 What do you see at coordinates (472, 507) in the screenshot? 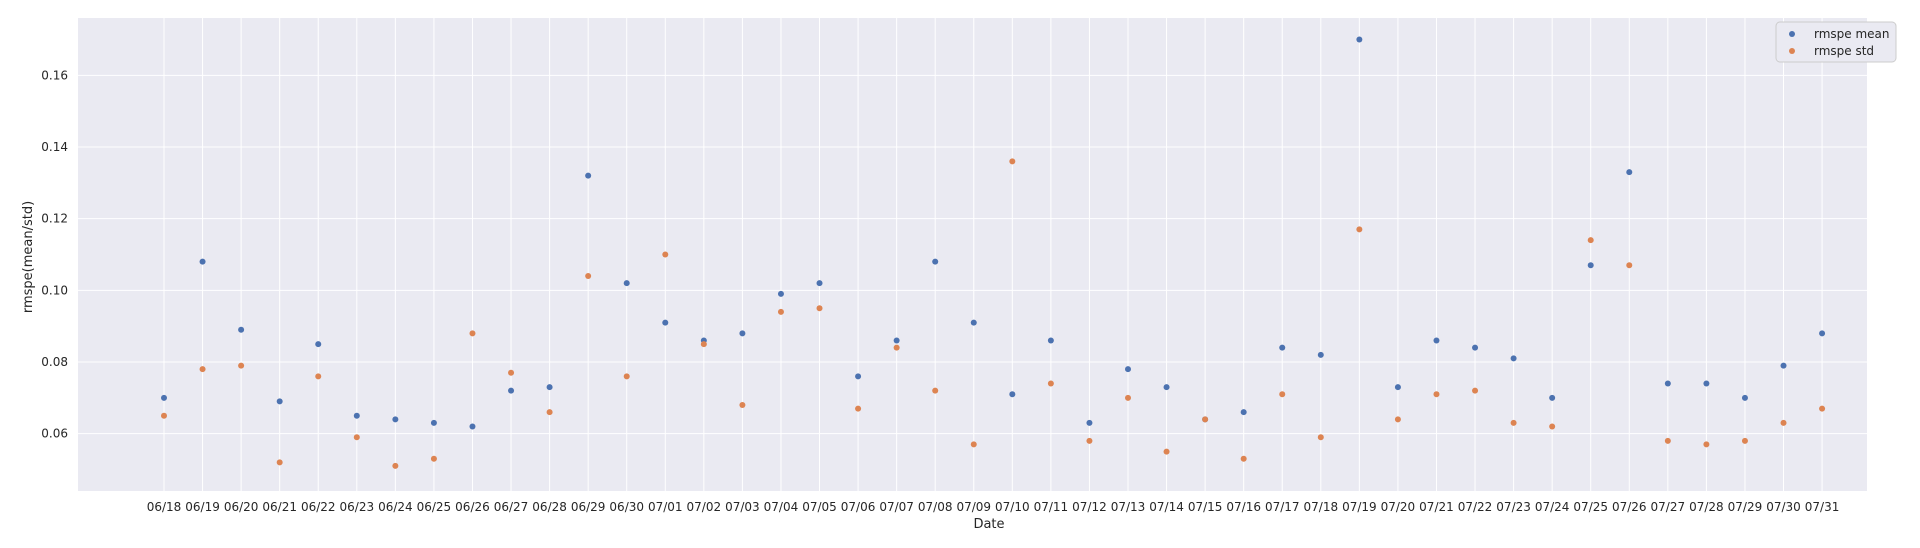
I see `x-tick-label: 06/26` at bounding box center [472, 507].